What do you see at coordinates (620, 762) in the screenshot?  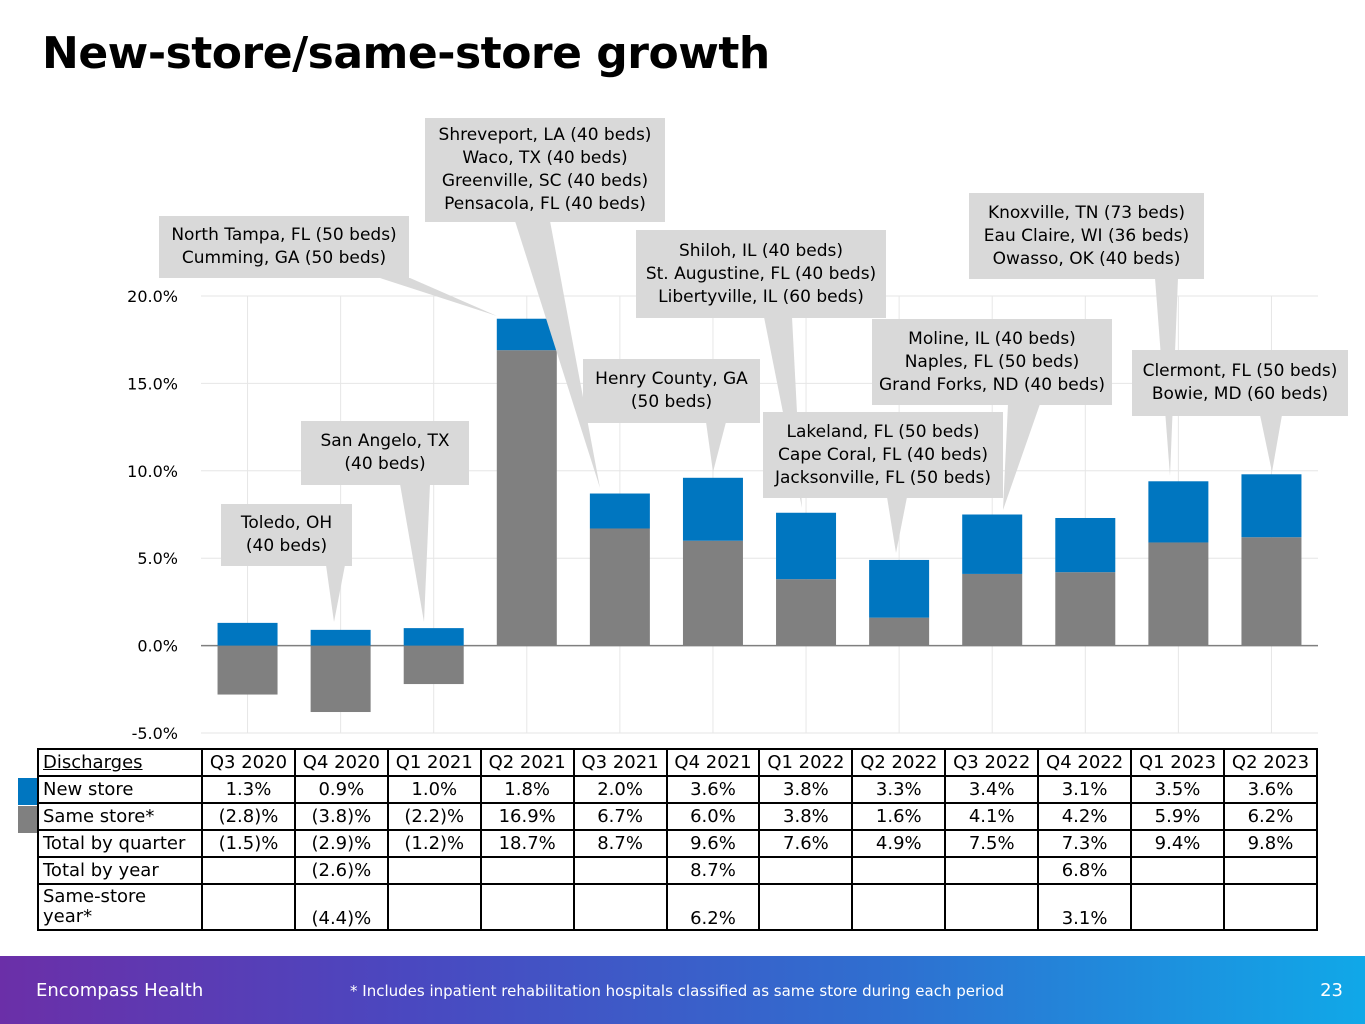 I see `table-column-header: Q3 2021` at bounding box center [620, 762].